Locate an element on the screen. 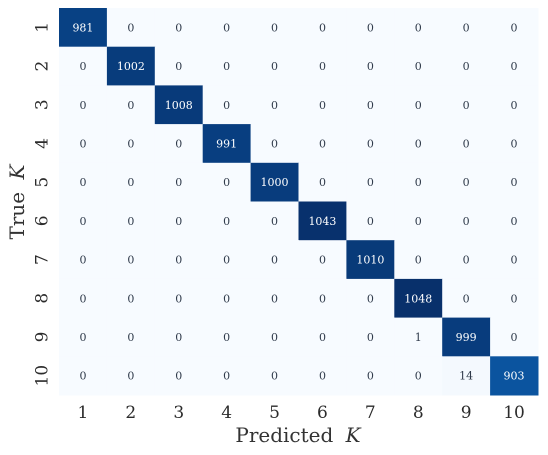 The width and height of the screenshot is (548, 455). heatmap-cell-r2-c1 is located at coordinates (83, 66).